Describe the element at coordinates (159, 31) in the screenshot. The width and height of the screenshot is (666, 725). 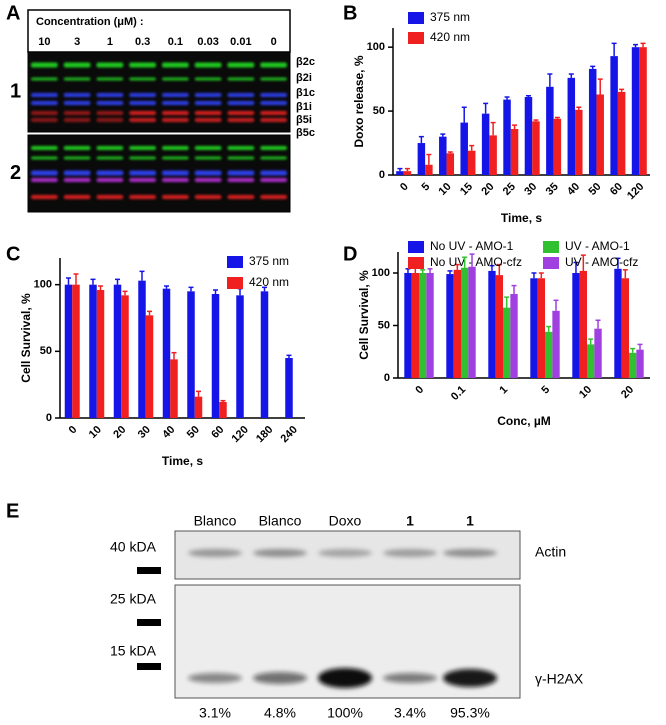
I see `gel-header-box` at that location.